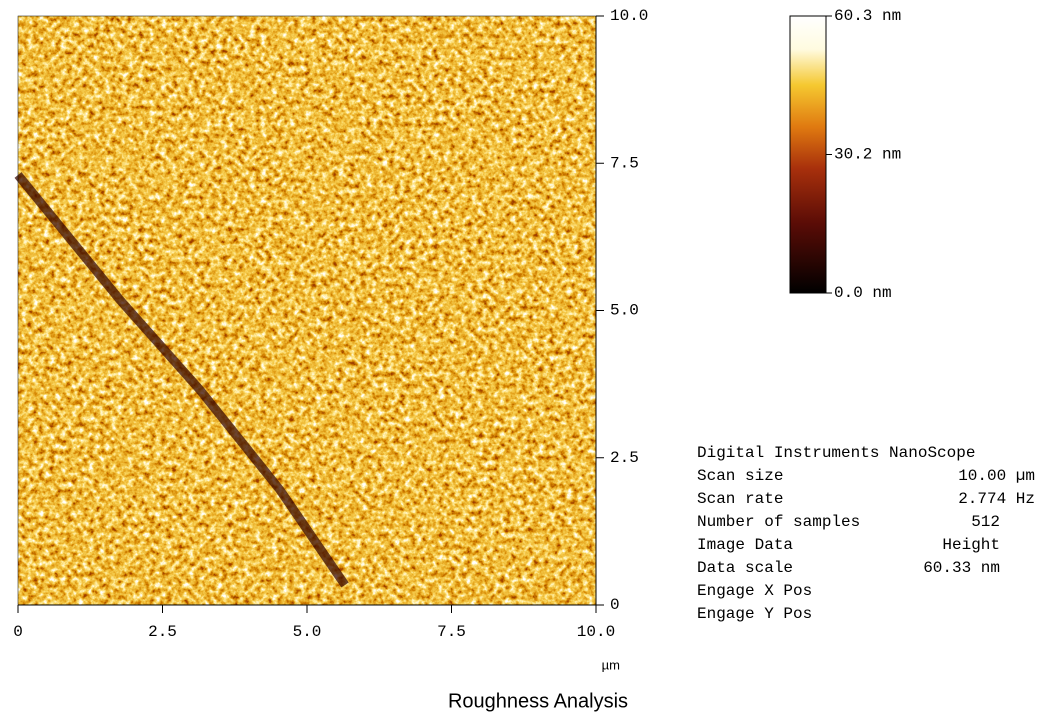 The image size is (1039, 716). Describe the element at coordinates (754, 614) in the screenshot. I see `info-label: Engage Y Pos` at that location.